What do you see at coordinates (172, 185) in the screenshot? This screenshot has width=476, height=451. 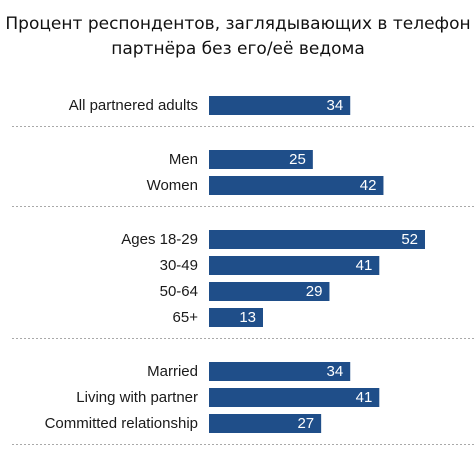 I see `category-label: Women` at bounding box center [172, 185].